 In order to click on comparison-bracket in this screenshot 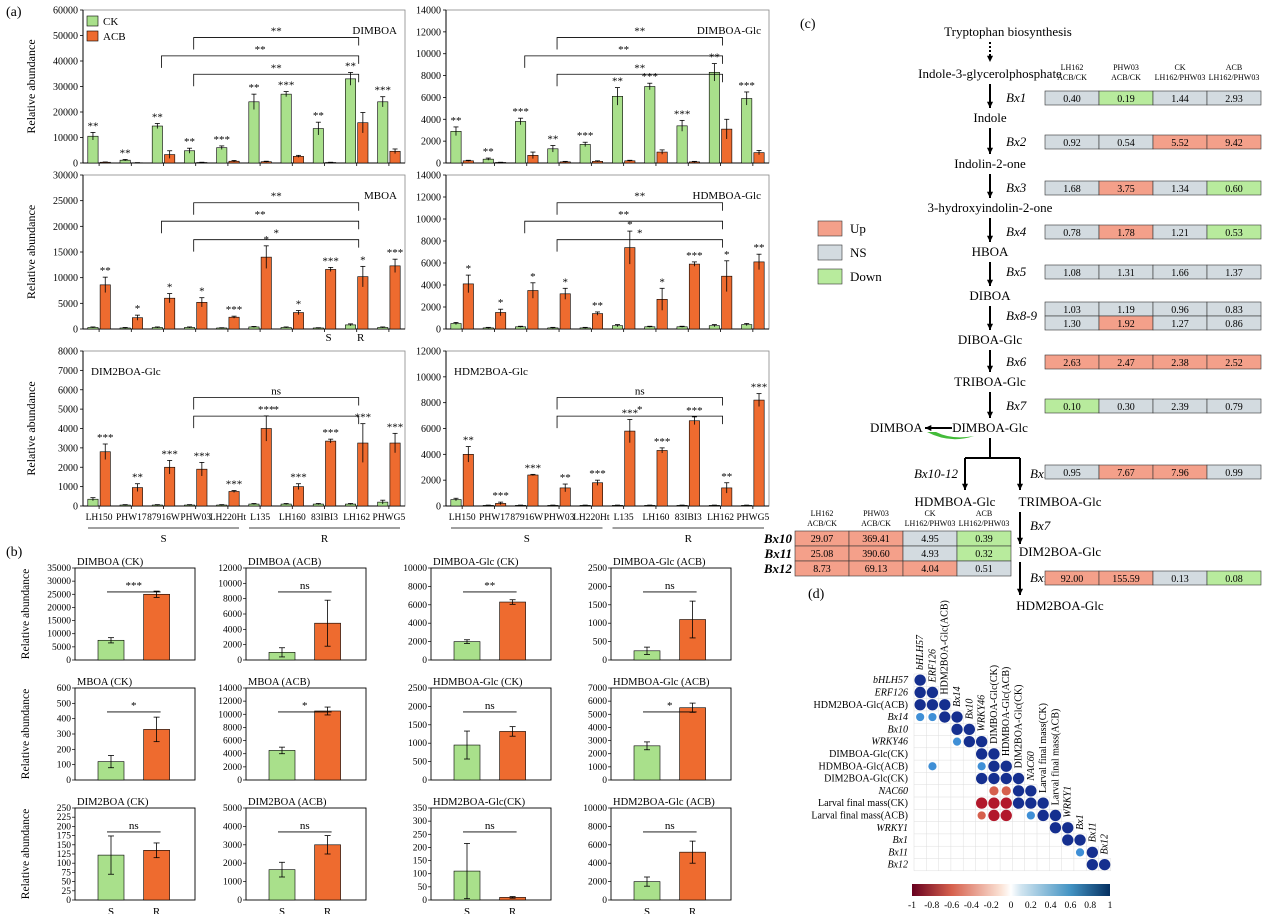, I will do `click(639, 43)`.